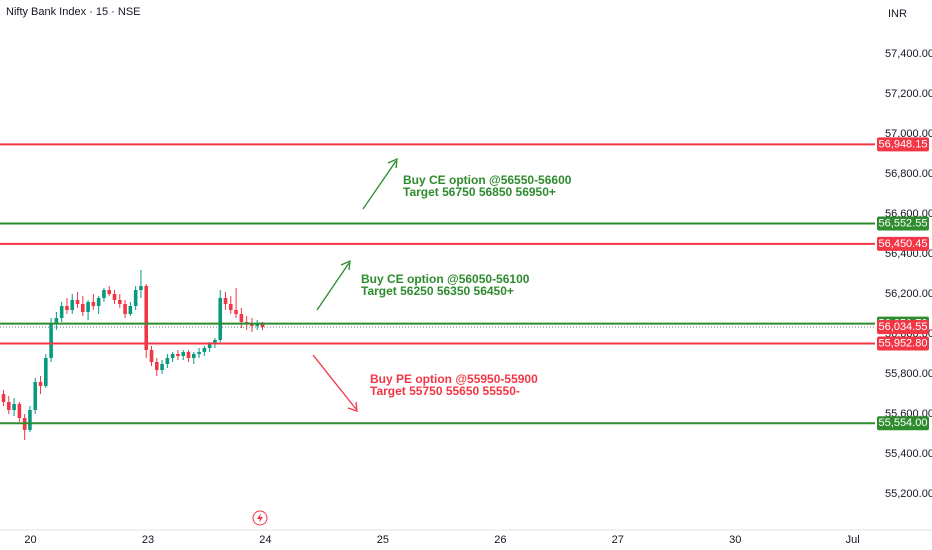 Image resolution: width=932 pixels, height=550 pixels. I want to click on y-tick-label: 57,400.00, so click(908, 54).